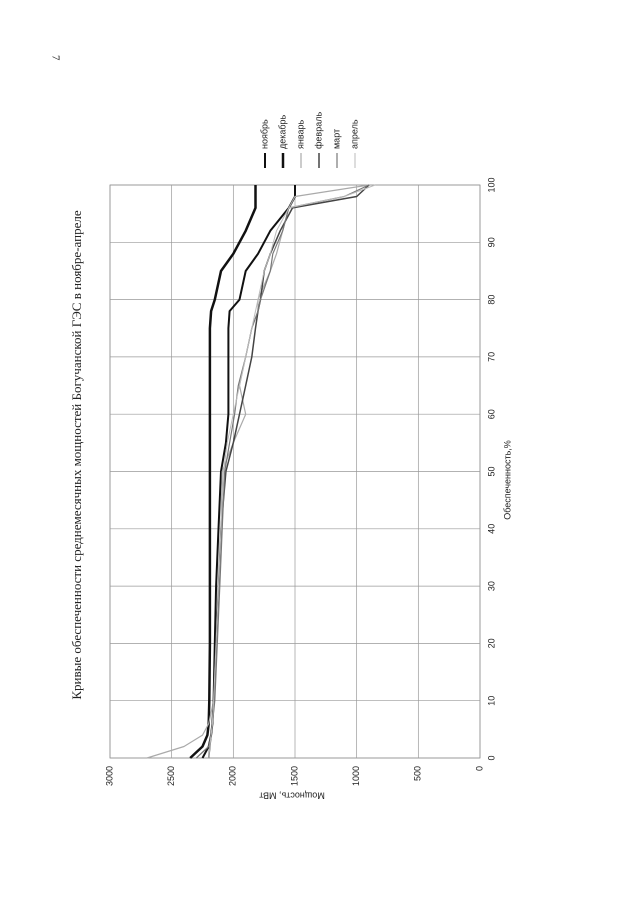 This screenshot has width=640, height=905. I want to click on x-tick-label: 50, so click(491, 471).